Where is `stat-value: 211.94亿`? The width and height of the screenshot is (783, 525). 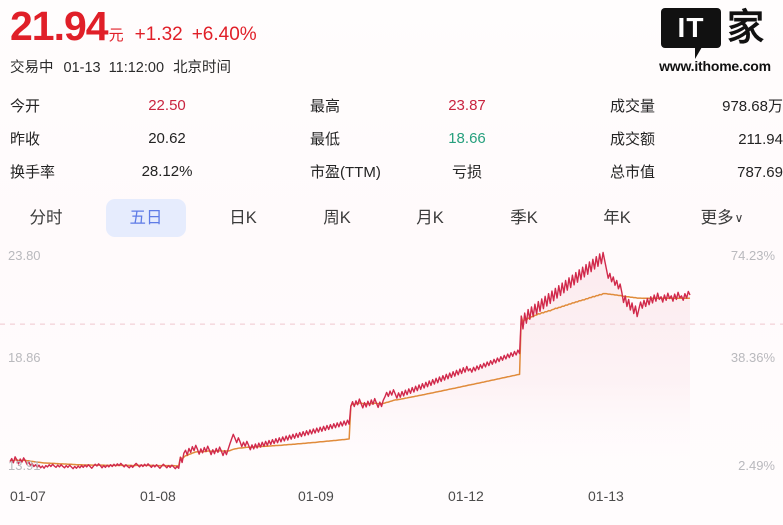
stat-value: 211.94亿 is located at coordinates (760, 139).